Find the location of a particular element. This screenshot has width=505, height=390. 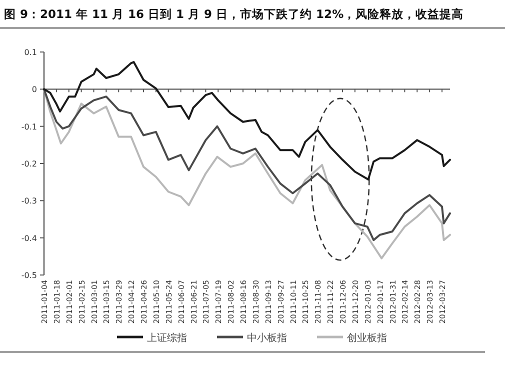

y-tick-label: -0.1 is located at coordinates (29, 127).